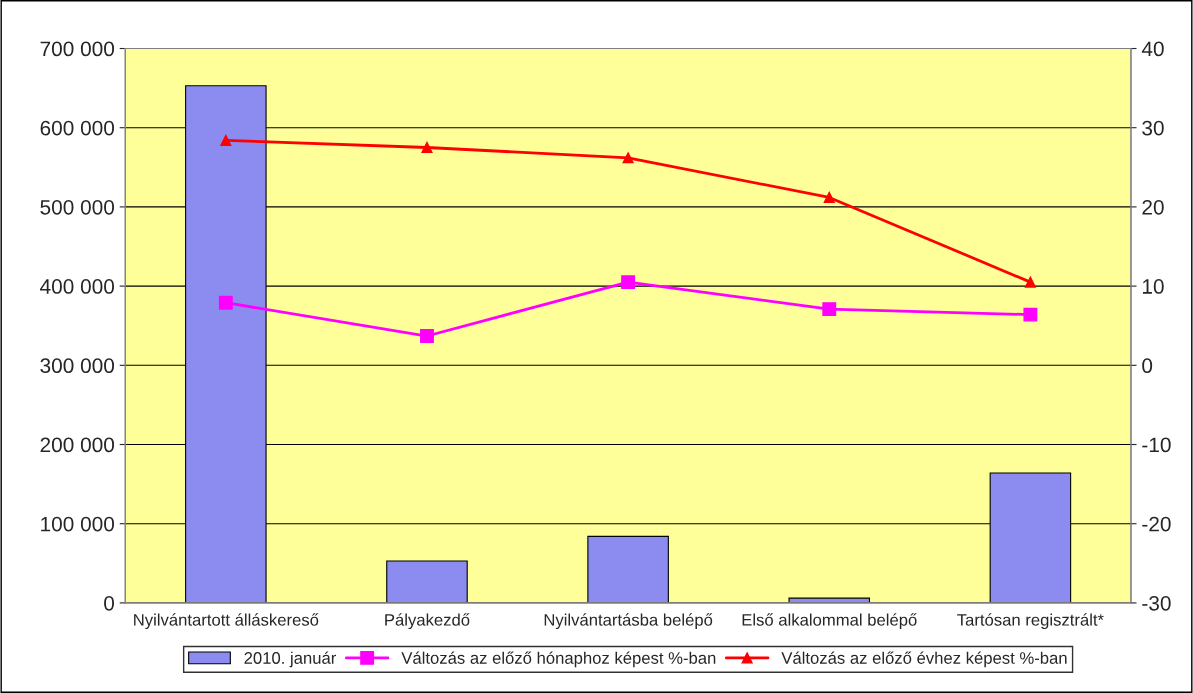 The width and height of the screenshot is (1193, 693). I want to click on y2-tick-label: -20, so click(1156, 524).